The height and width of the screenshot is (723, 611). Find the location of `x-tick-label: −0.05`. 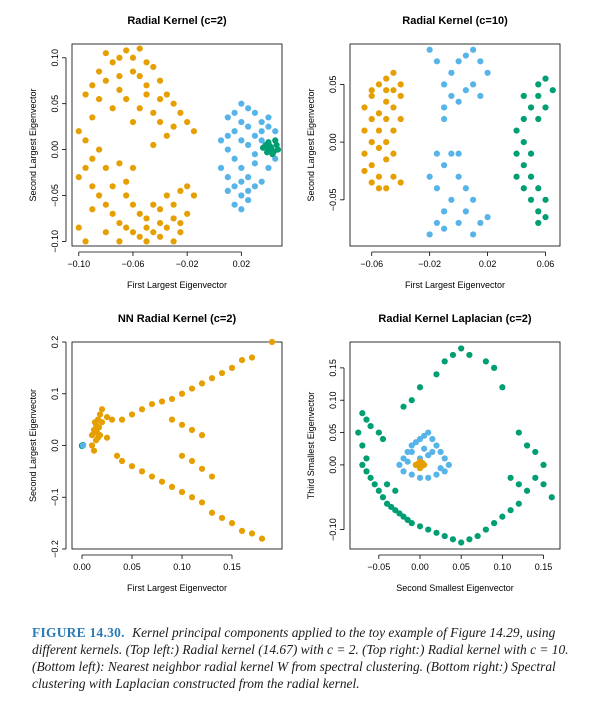

x-tick-label: −0.05 is located at coordinates (378, 567).